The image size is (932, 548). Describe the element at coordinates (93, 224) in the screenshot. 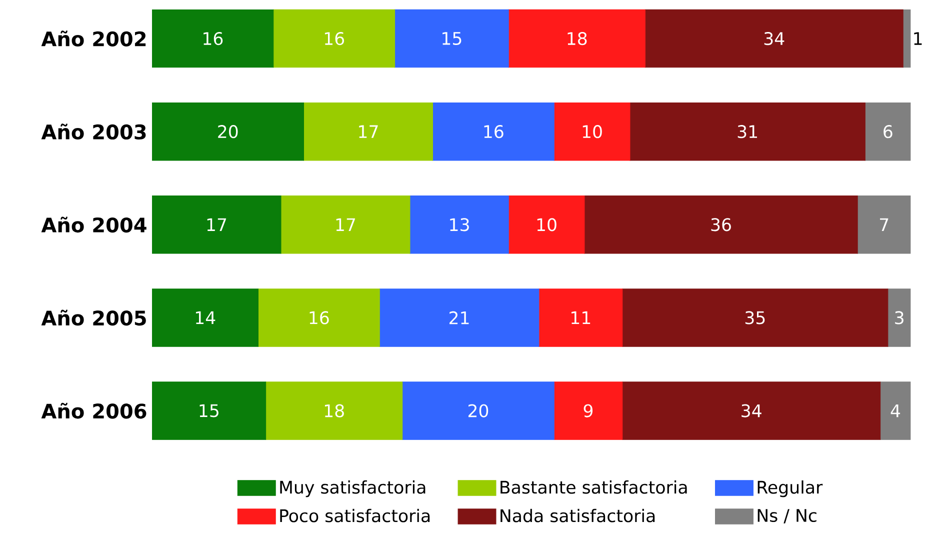

I see `y-tick-label: Año 2004` at that location.